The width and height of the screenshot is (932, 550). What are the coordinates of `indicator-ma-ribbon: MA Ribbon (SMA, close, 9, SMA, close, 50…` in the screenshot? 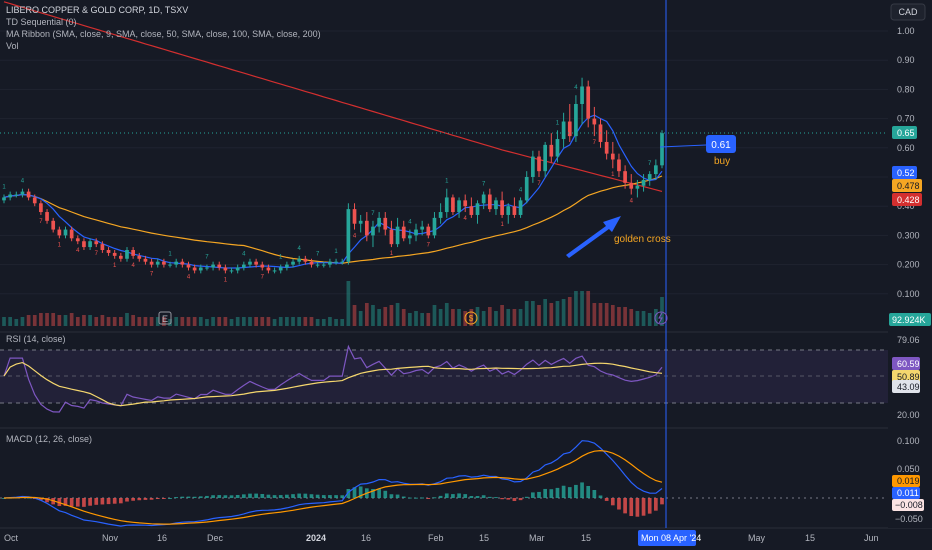 It's located at (163, 34).